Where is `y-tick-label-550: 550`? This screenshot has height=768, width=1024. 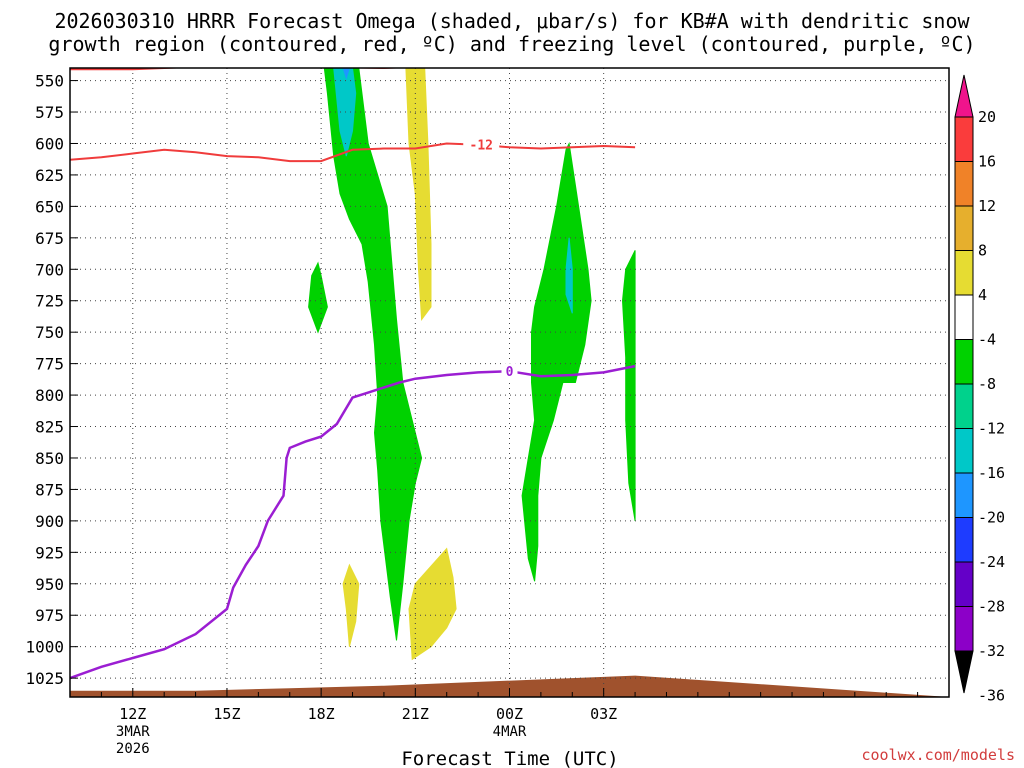 y-tick-label-550: 550 is located at coordinates (49, 81).